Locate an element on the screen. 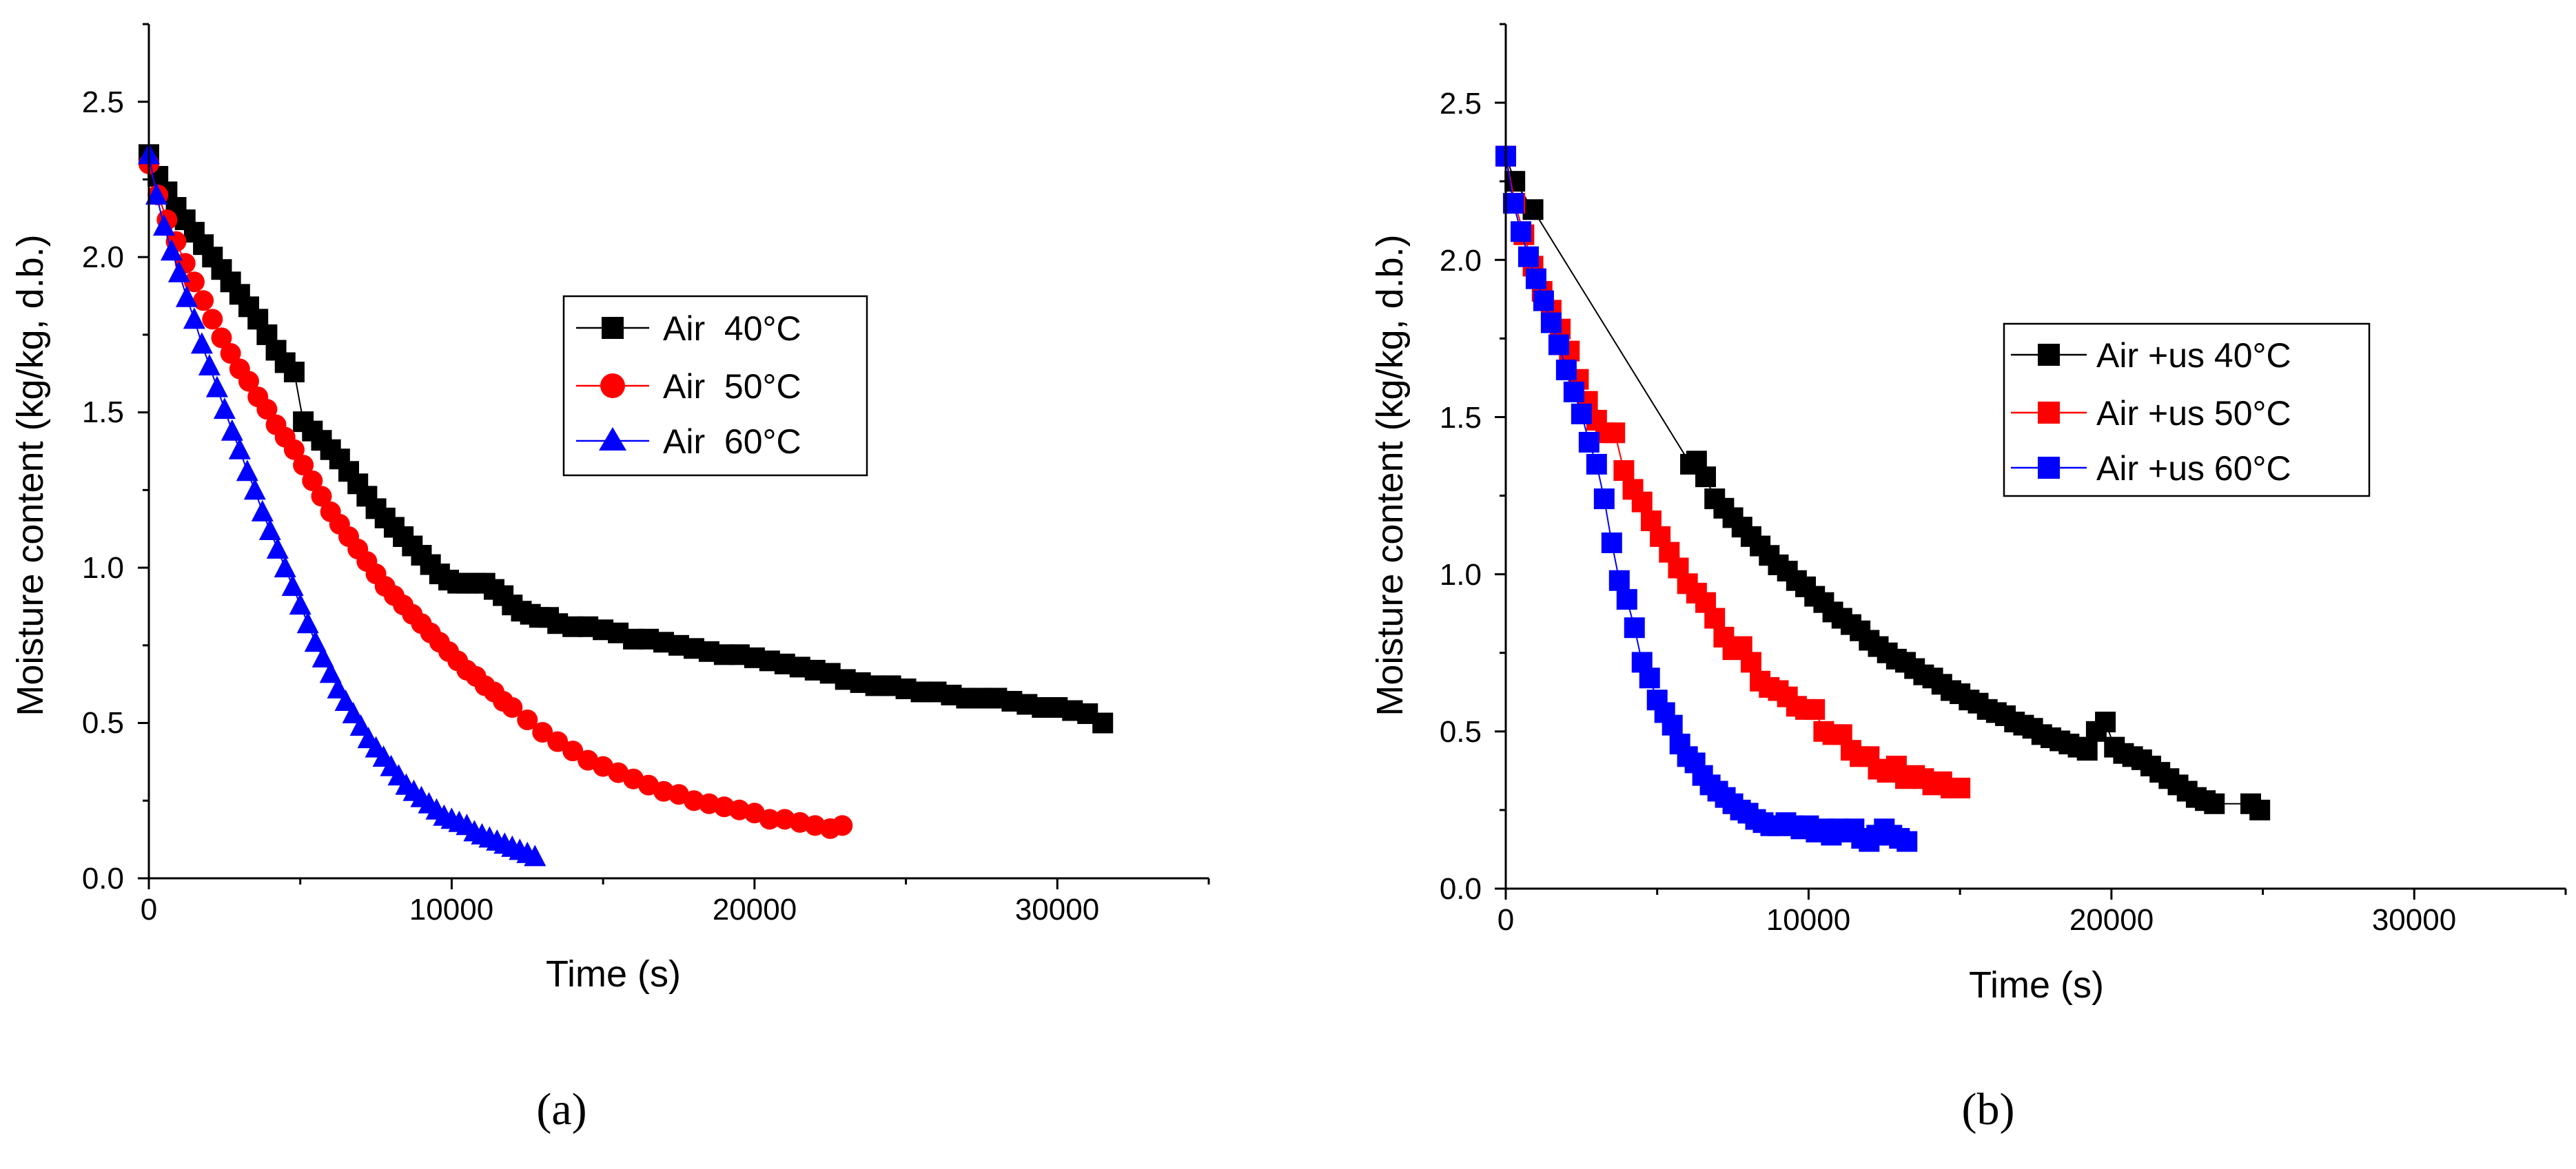  legend-marker-circle is located at coordinates (612, 385).